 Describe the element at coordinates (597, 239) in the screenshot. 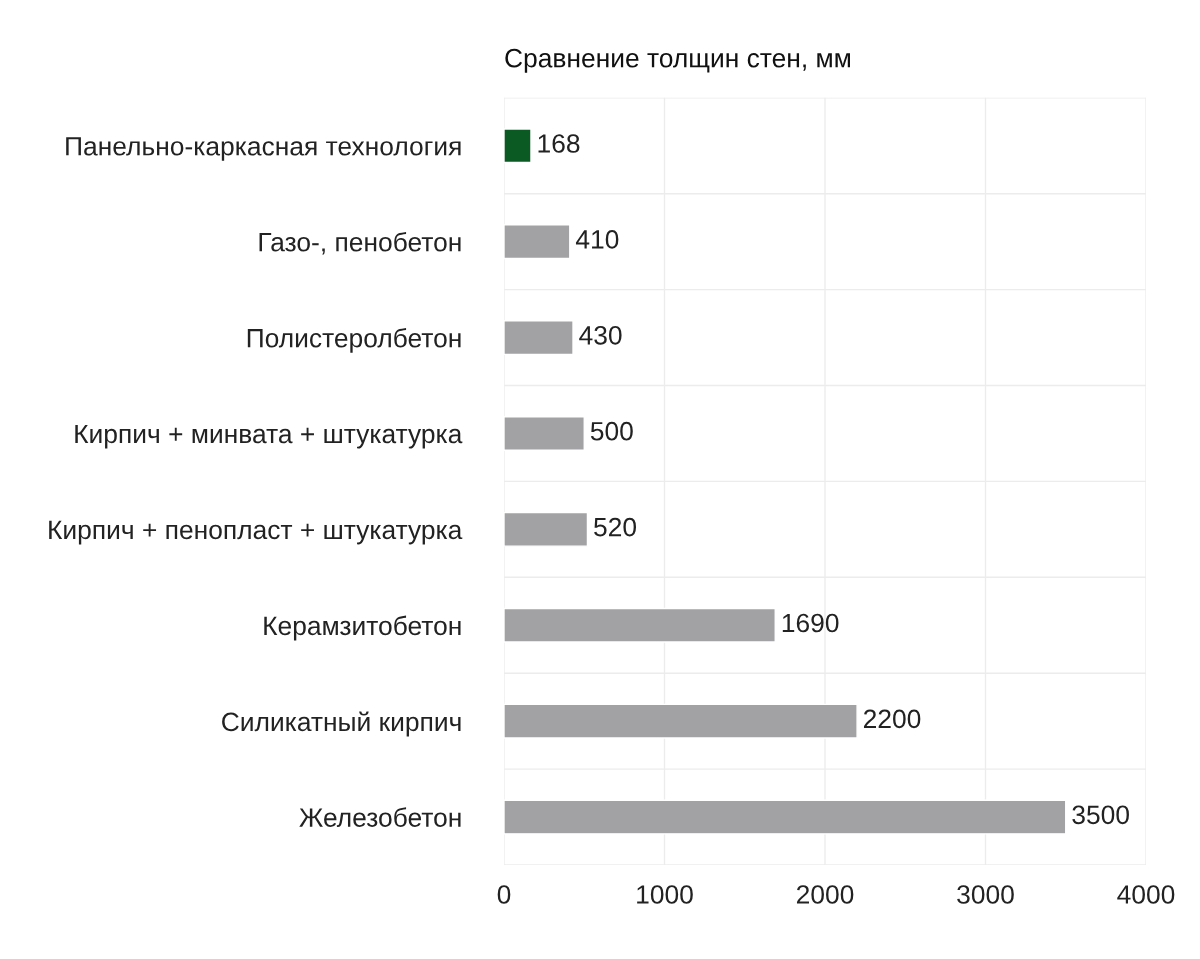

I see `data-label: 410` at that location.